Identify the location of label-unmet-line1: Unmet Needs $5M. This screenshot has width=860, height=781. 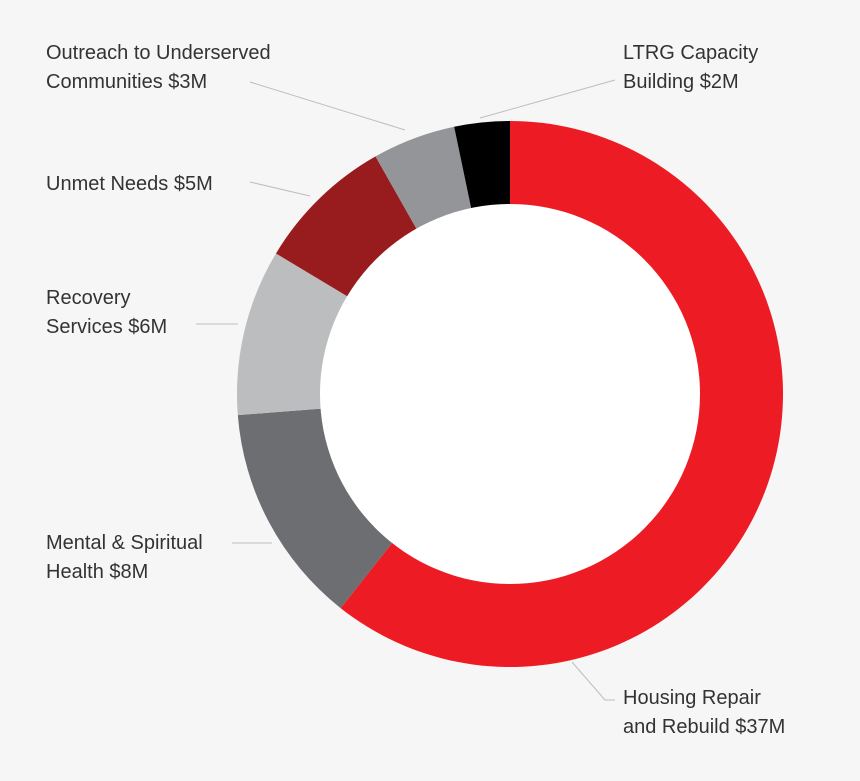
(129, 184).